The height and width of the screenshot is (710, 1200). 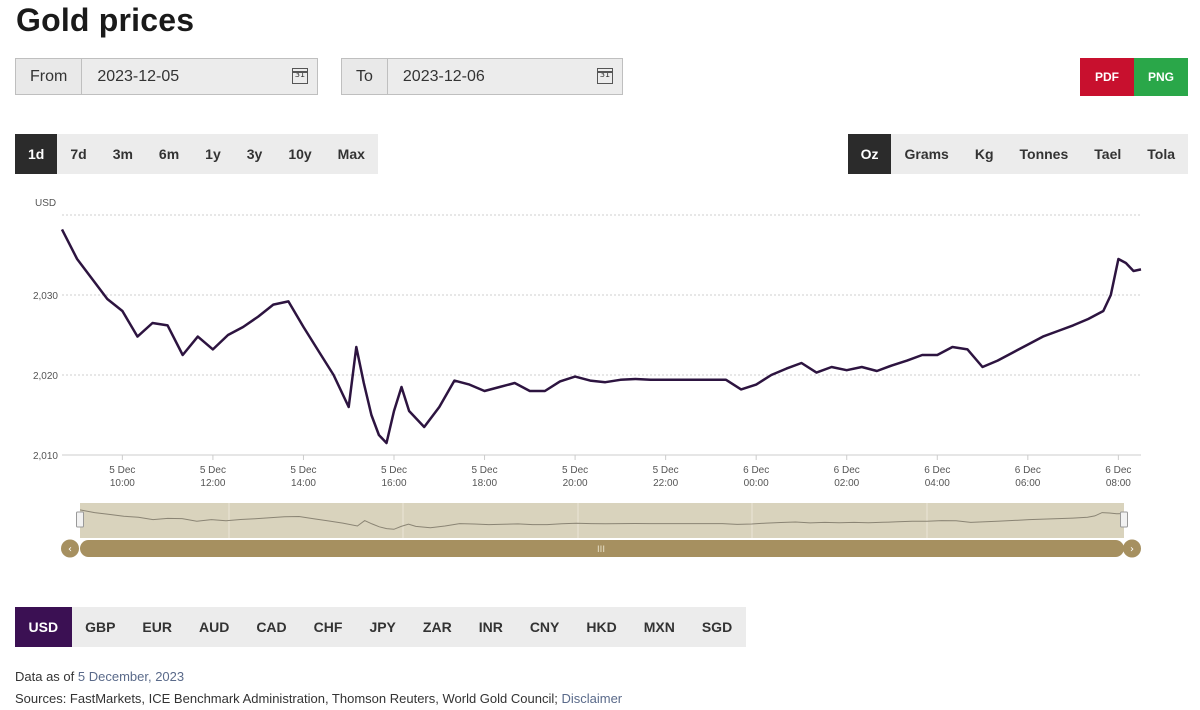 I want to click on unit-selector: Oz Grams Kg Tonnes Tael Tola, so click(x=1017, y=154).